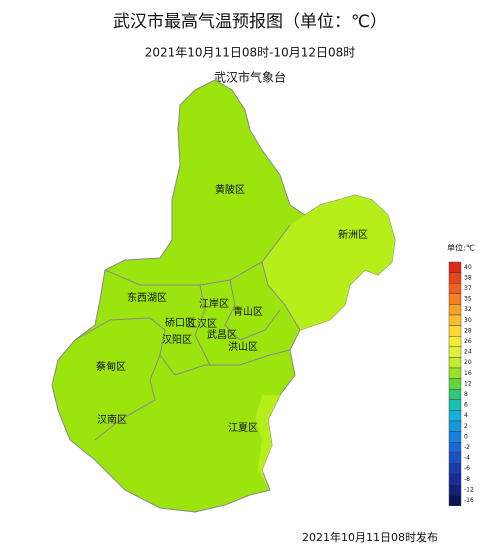  What do you see at coordinates (466, 426) in the screenshot?
I see `legend-label: 2` at bounding box center [466, 426].